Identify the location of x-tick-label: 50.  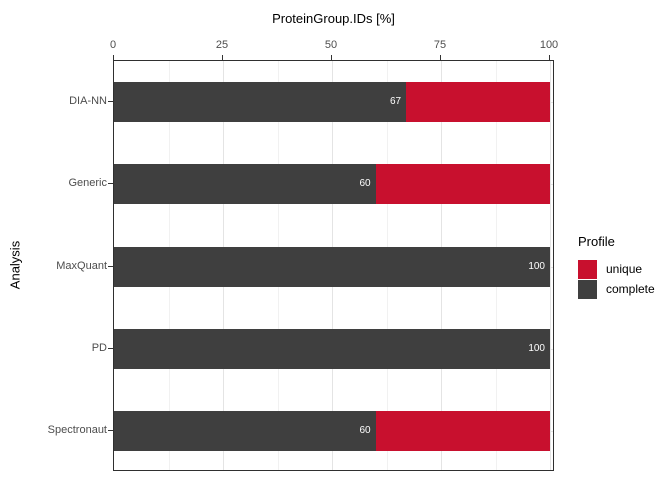
(331, 45).